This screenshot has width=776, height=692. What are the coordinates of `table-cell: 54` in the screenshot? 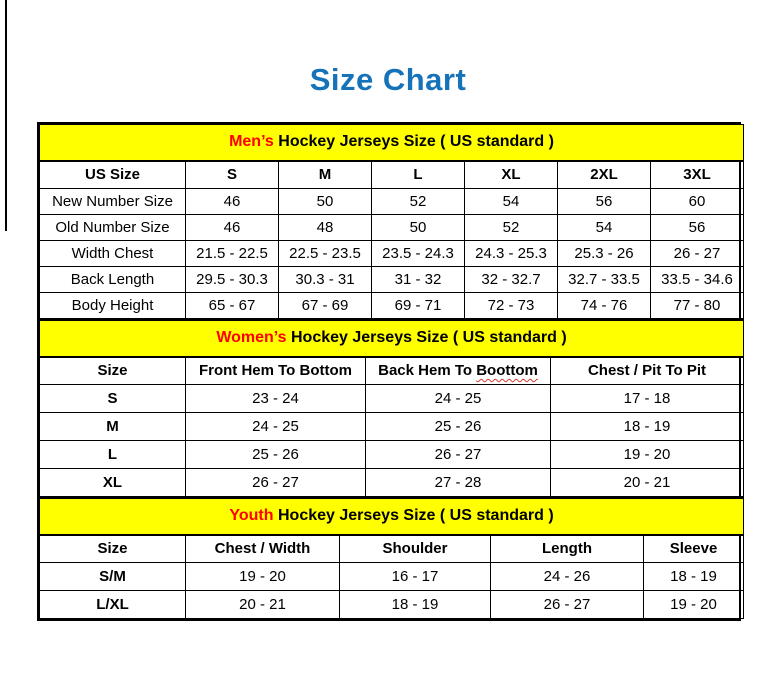 It's located at (604, 227).